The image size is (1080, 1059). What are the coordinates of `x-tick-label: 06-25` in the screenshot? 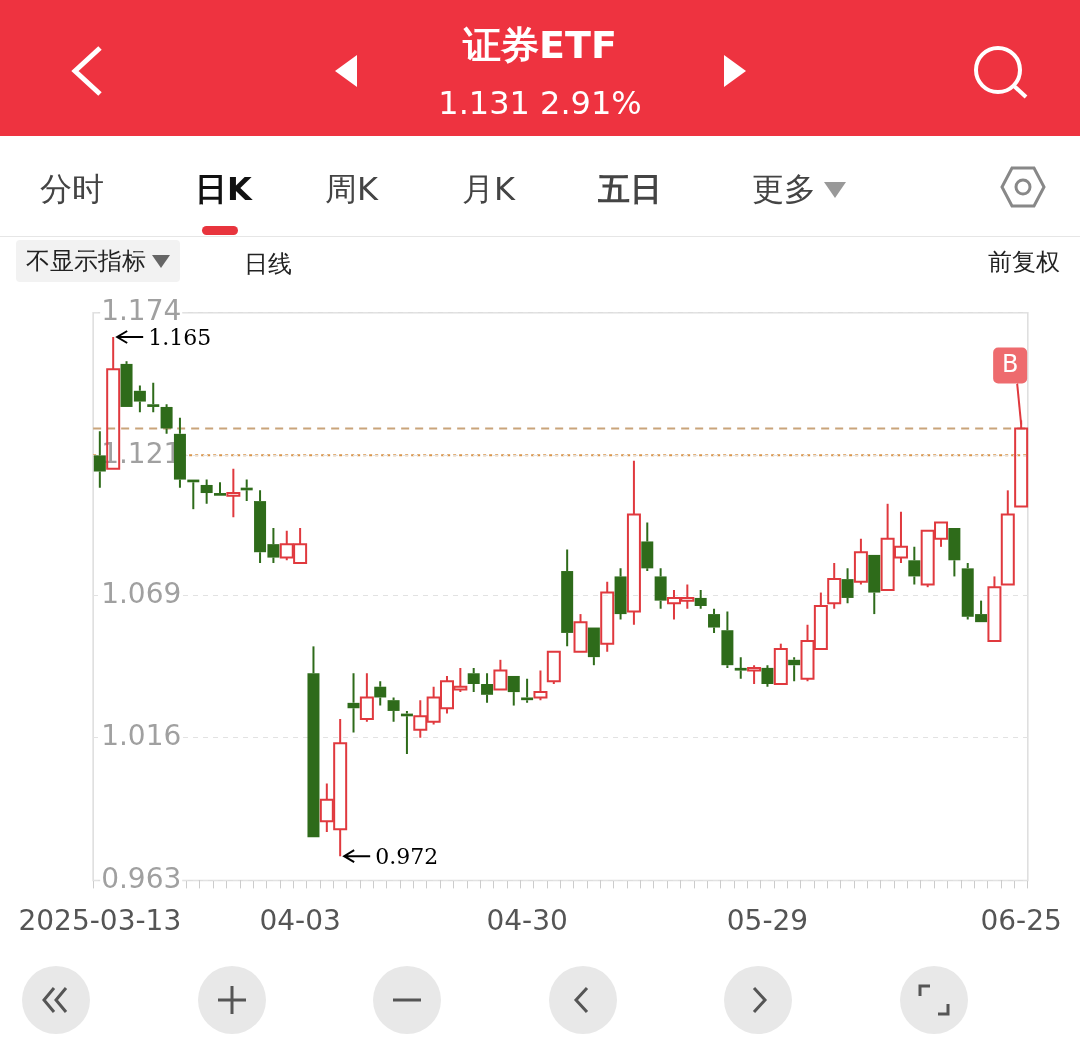 It's located at (1021, 921).